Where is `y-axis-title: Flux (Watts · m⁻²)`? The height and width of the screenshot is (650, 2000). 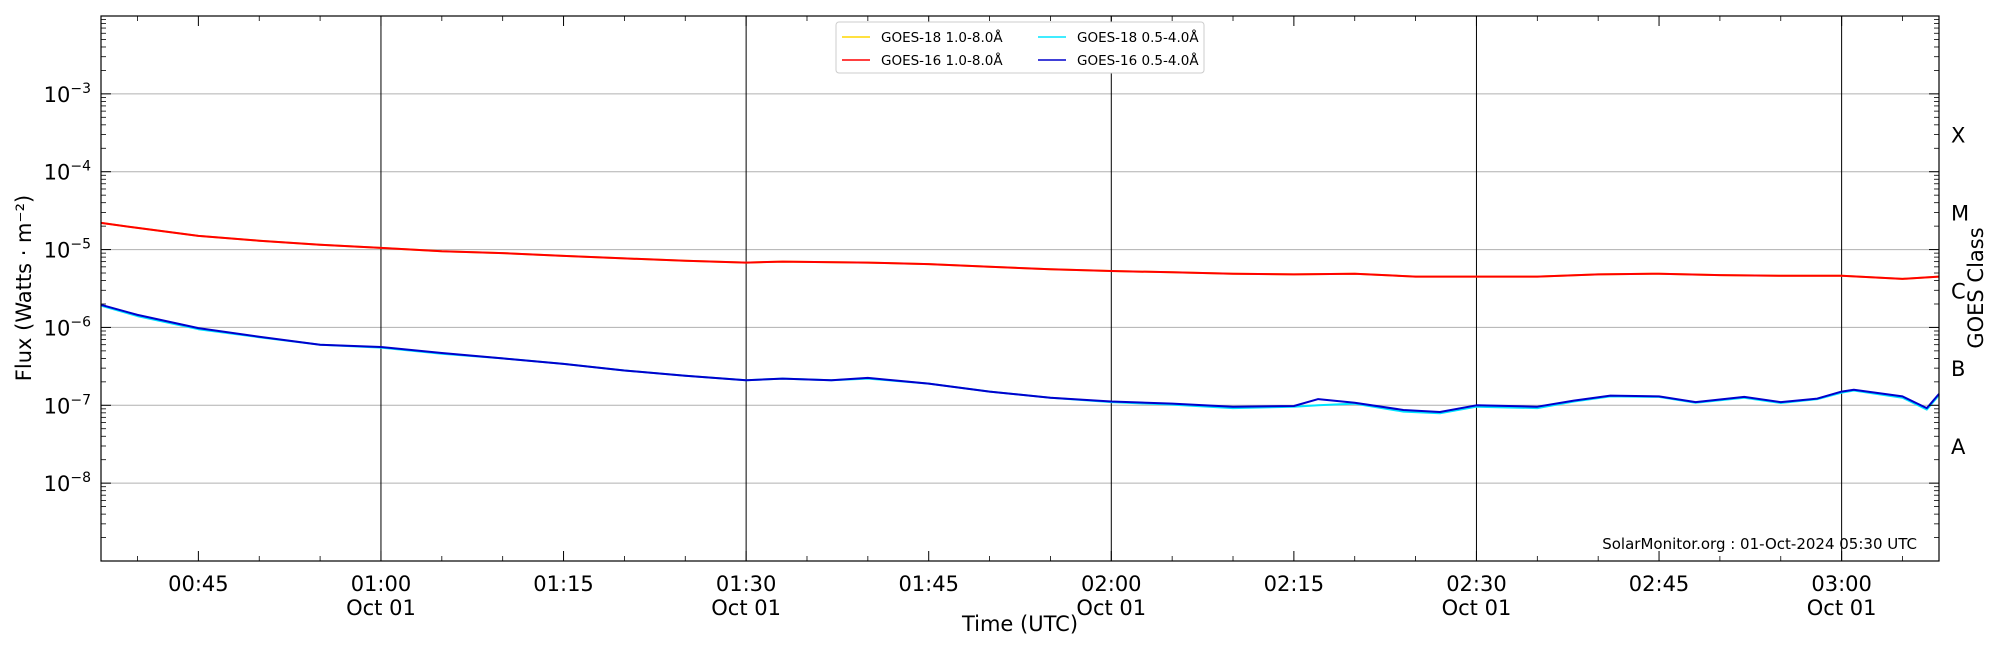
y-axis-title: Flux (Watts · m⁻²) is located at coordinates (24, 288).